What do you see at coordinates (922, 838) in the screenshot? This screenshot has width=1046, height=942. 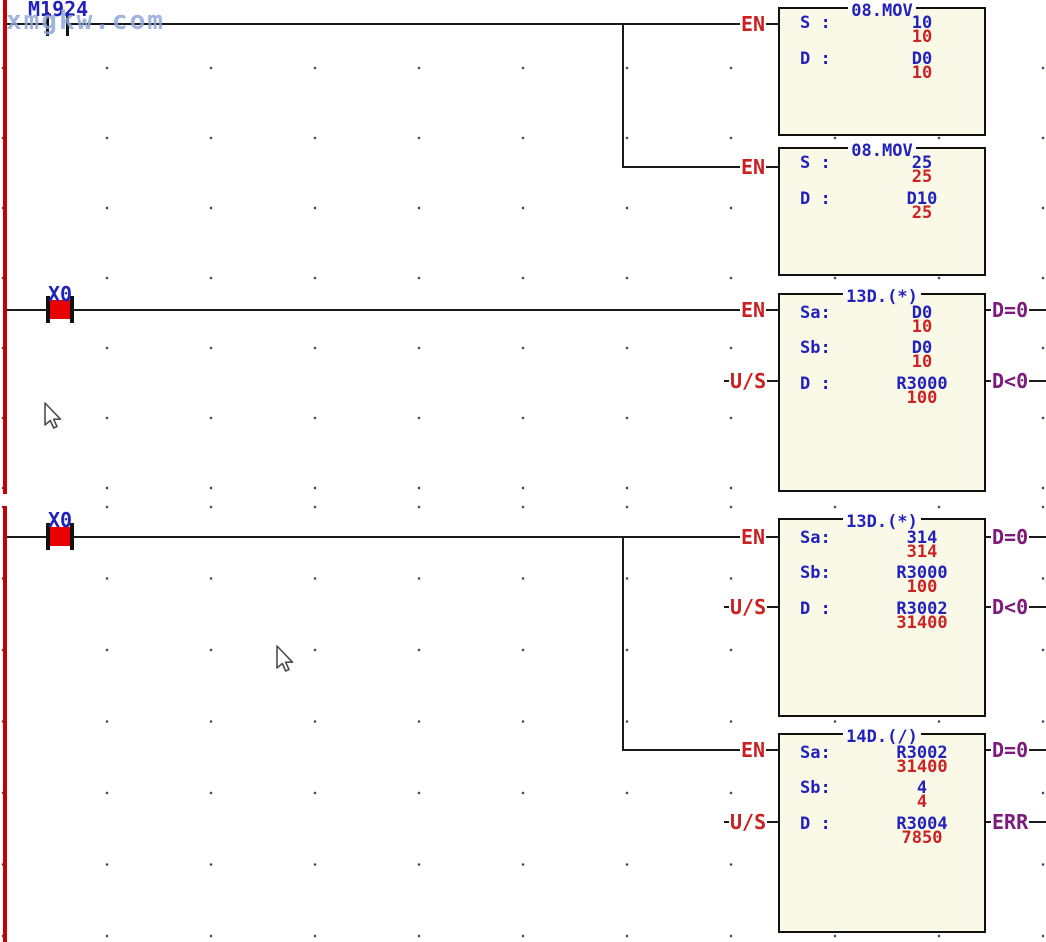 I see `param-value: 7850` at bounding box center [922, 838].